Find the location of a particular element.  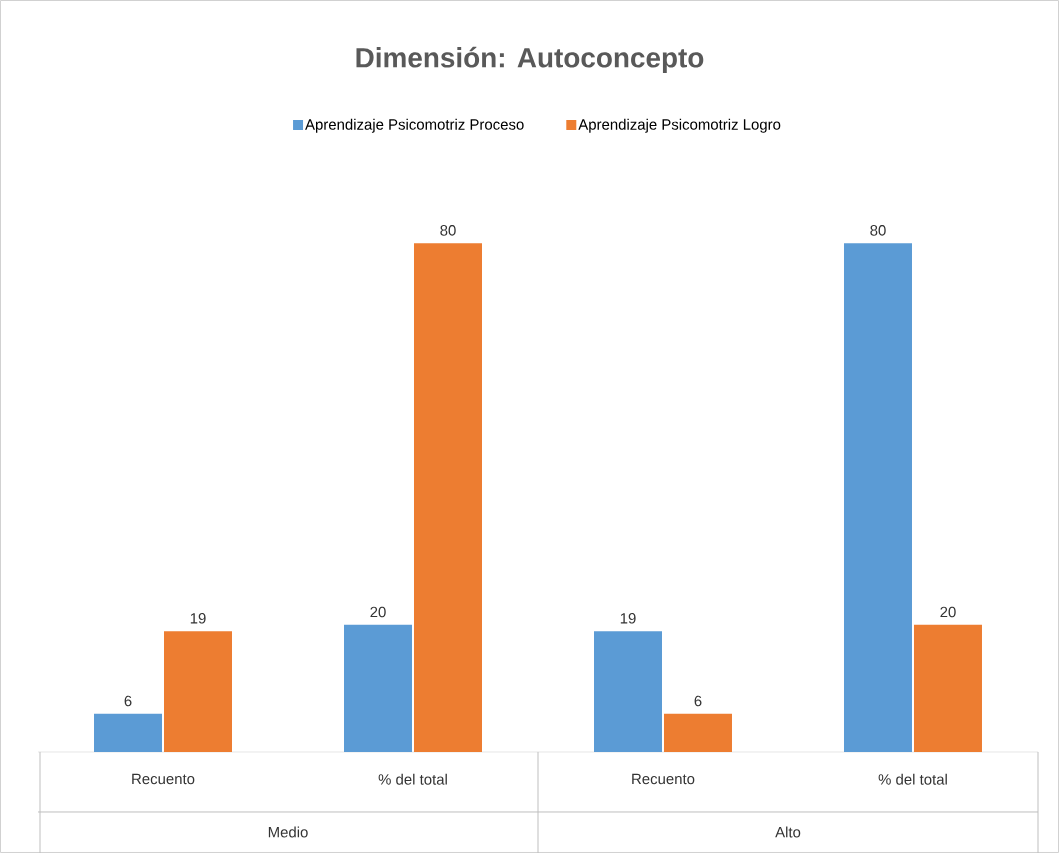

legend-label: Aprendizaje Psicomotriz Logro is located at coordinates (679, 125).